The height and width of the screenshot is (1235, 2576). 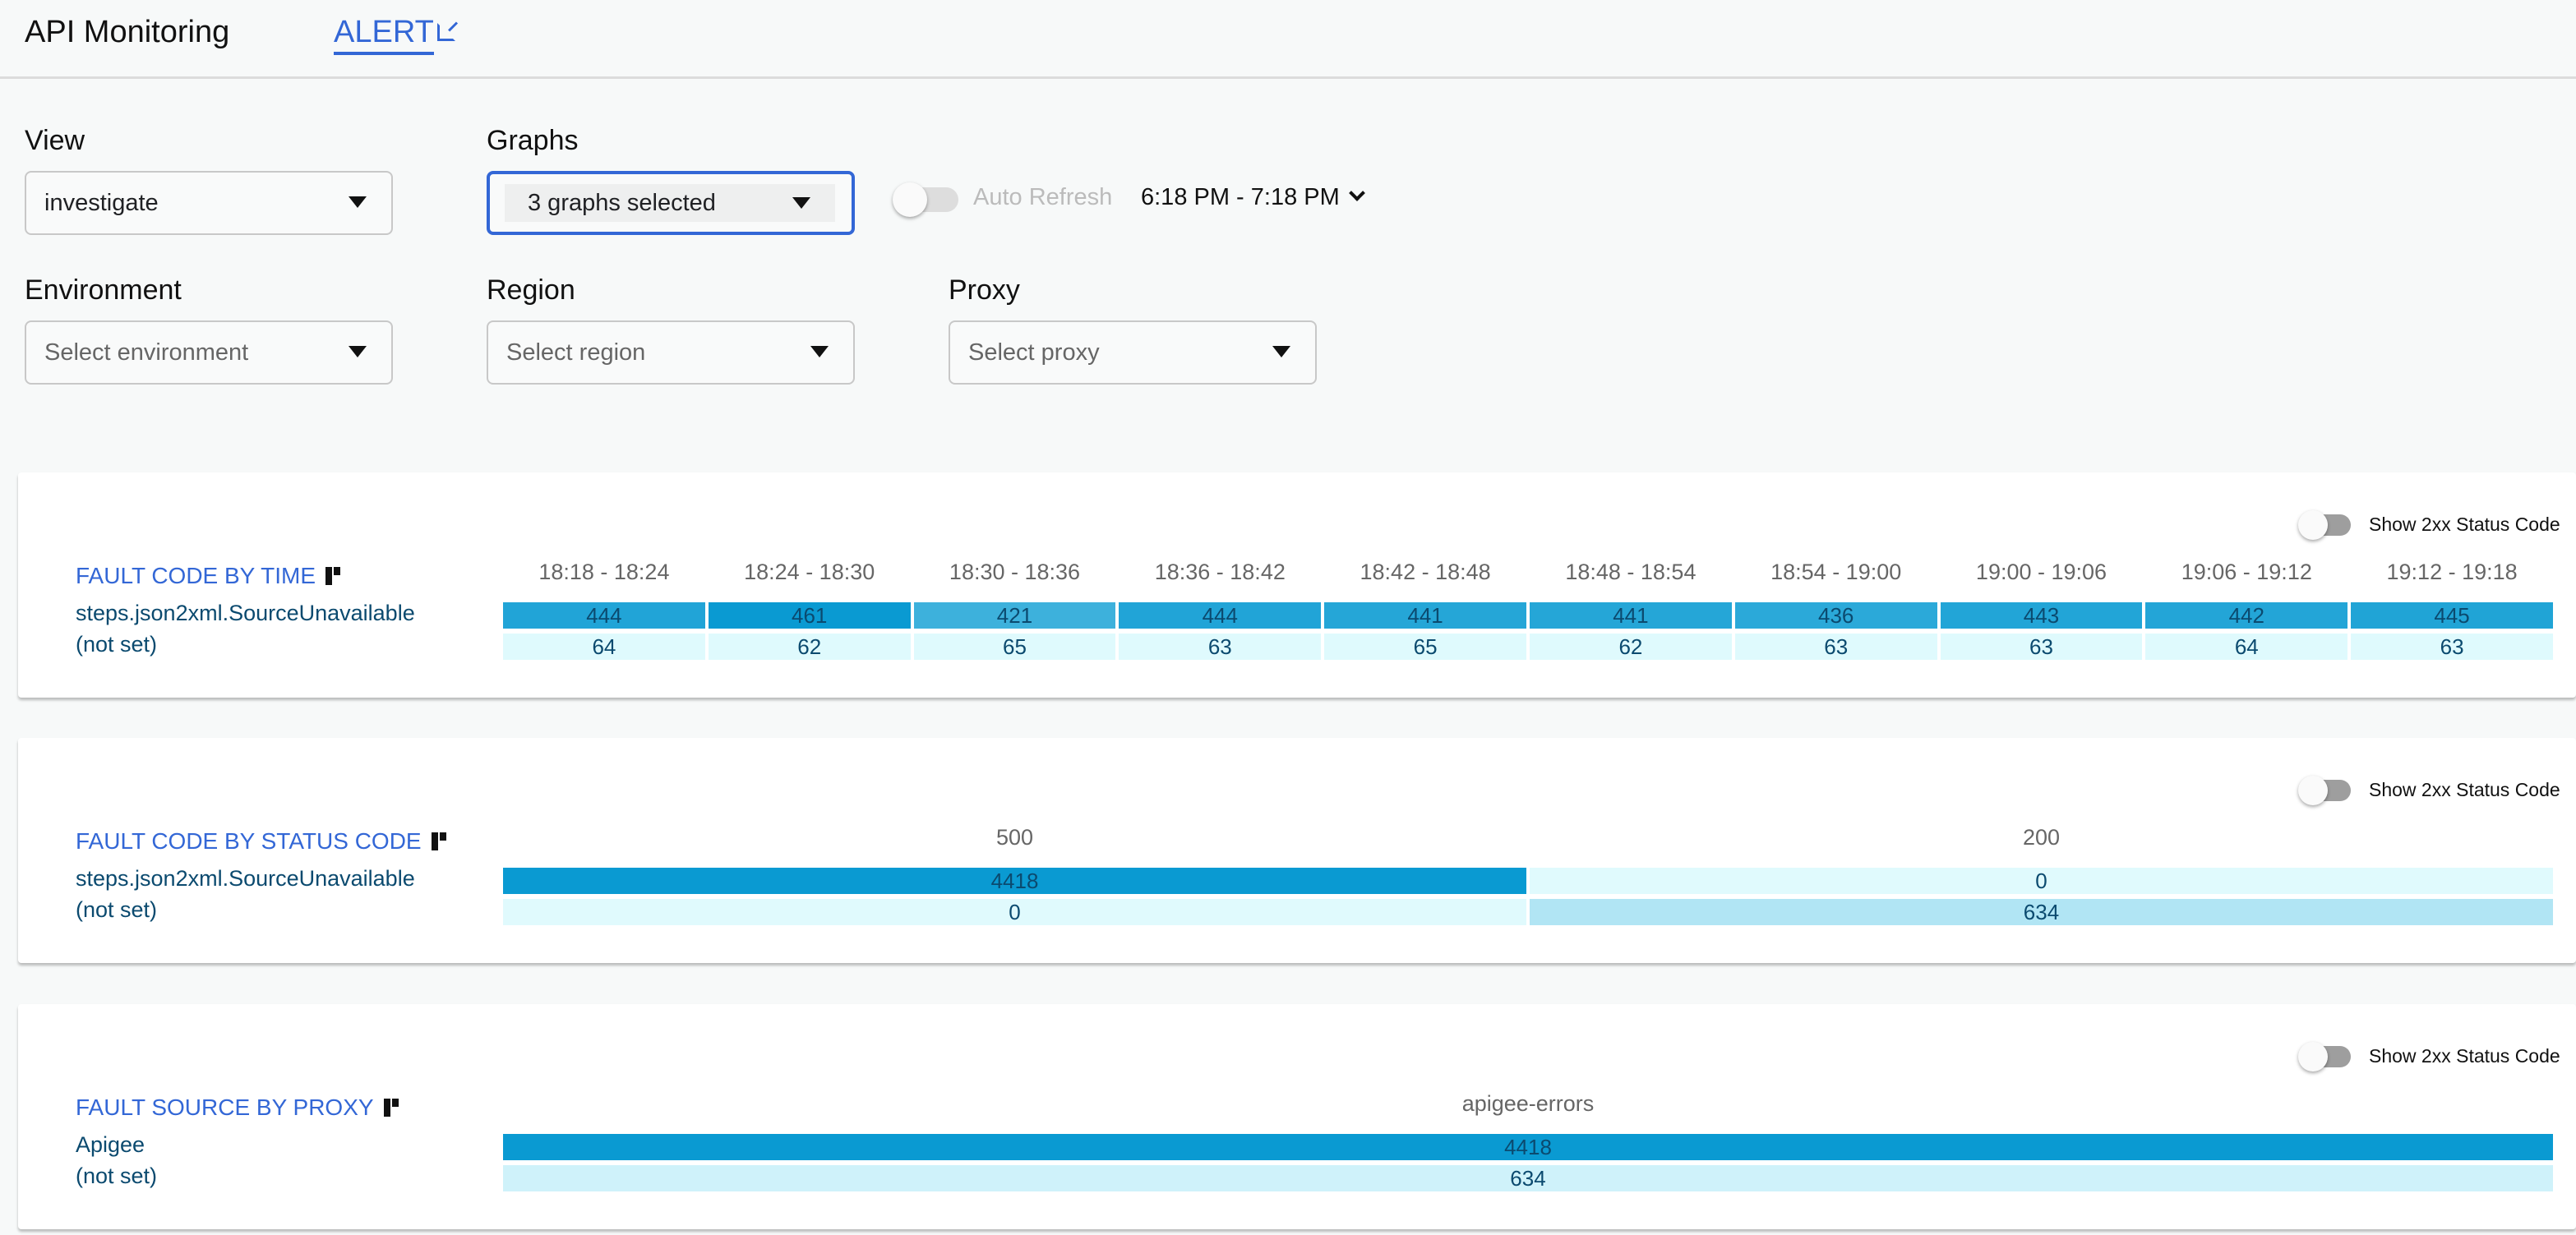 What do you see at coordinates (2452, 615) in the screenshot?
I see `heatmap-cell: 445` at bounding box center [2452, 615].